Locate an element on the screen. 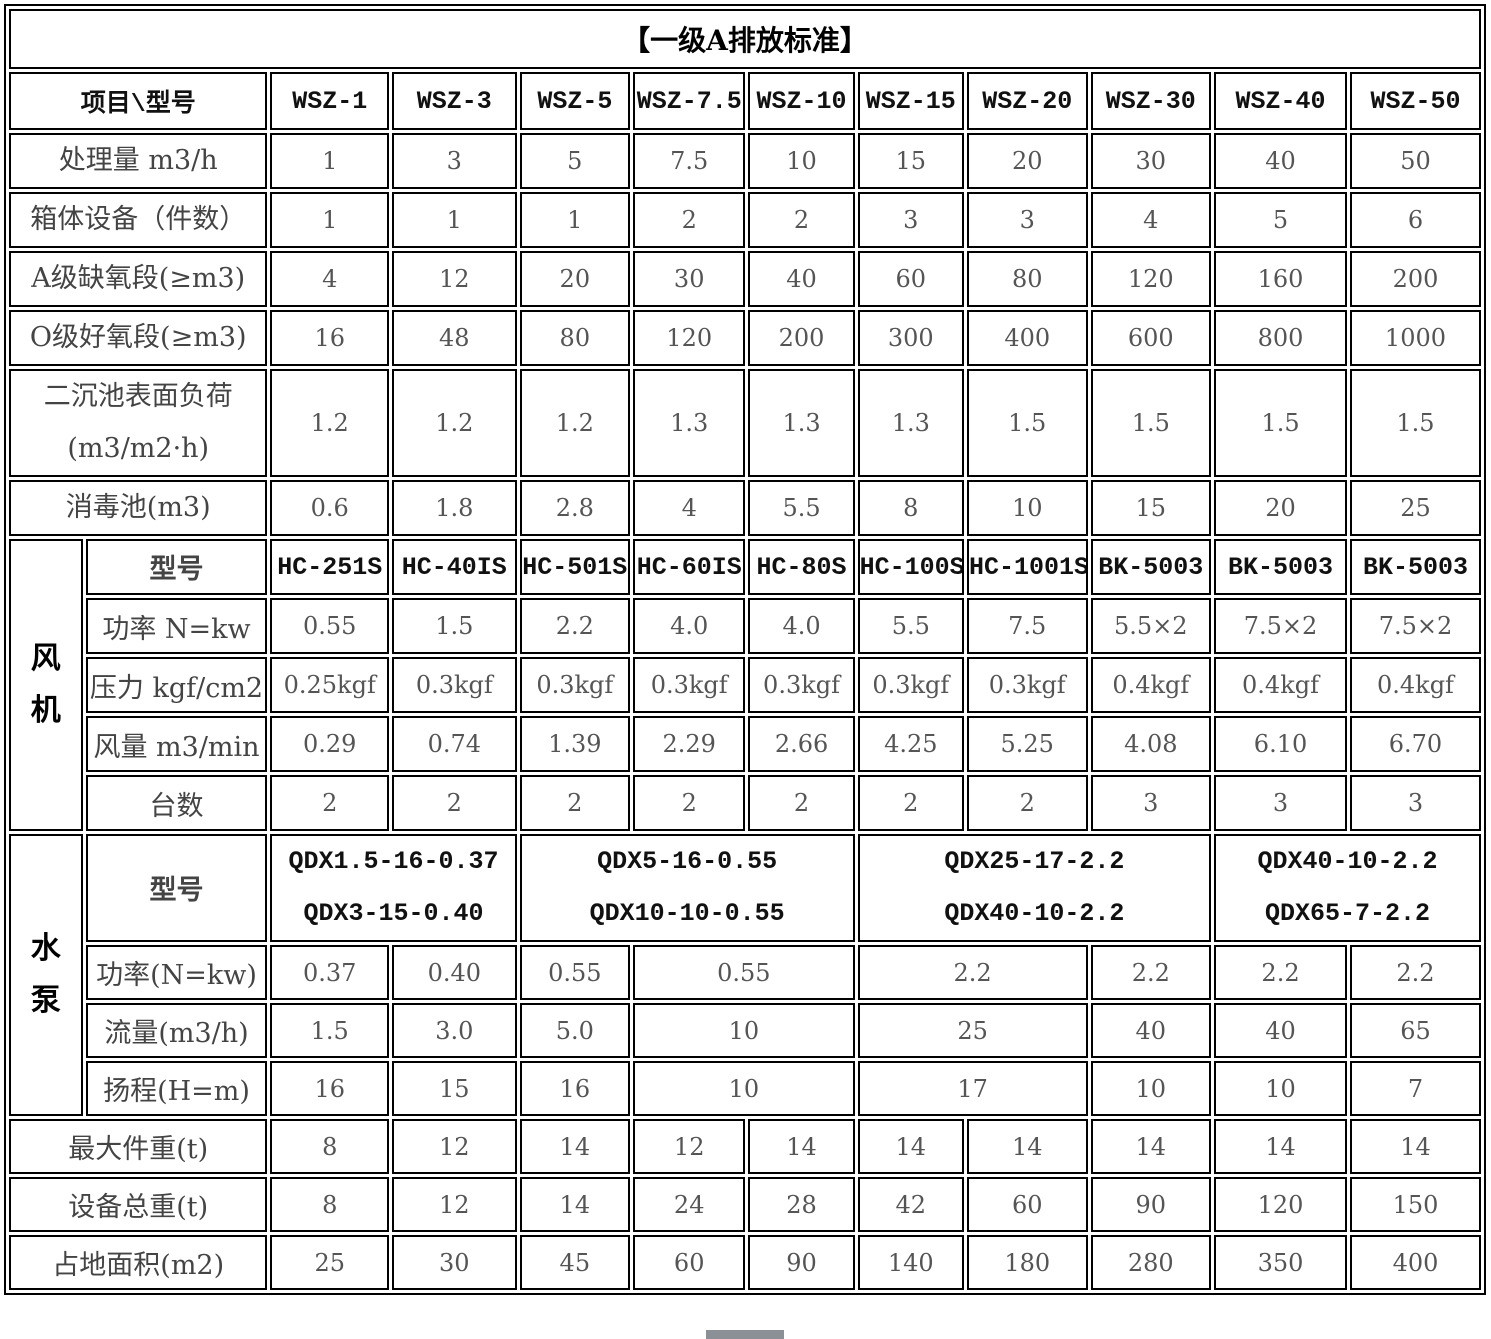  cell-value: 5.5×2 is located at coordinates (1151, 626).